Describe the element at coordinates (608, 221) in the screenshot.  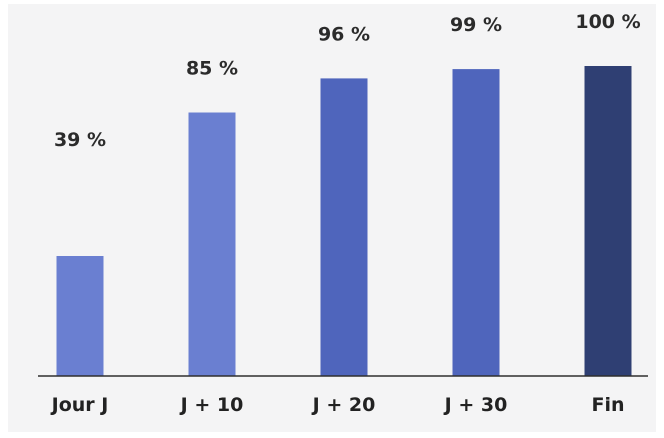
I see `bar-fin` at that location.